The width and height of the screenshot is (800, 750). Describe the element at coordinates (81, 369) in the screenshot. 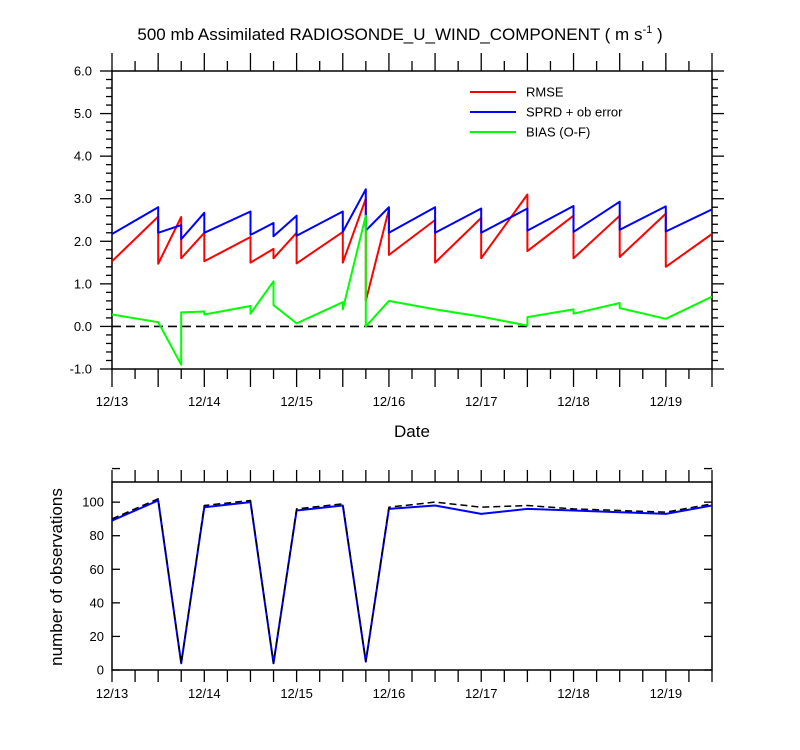

I see `y-tick-label: -1.0` at that location.